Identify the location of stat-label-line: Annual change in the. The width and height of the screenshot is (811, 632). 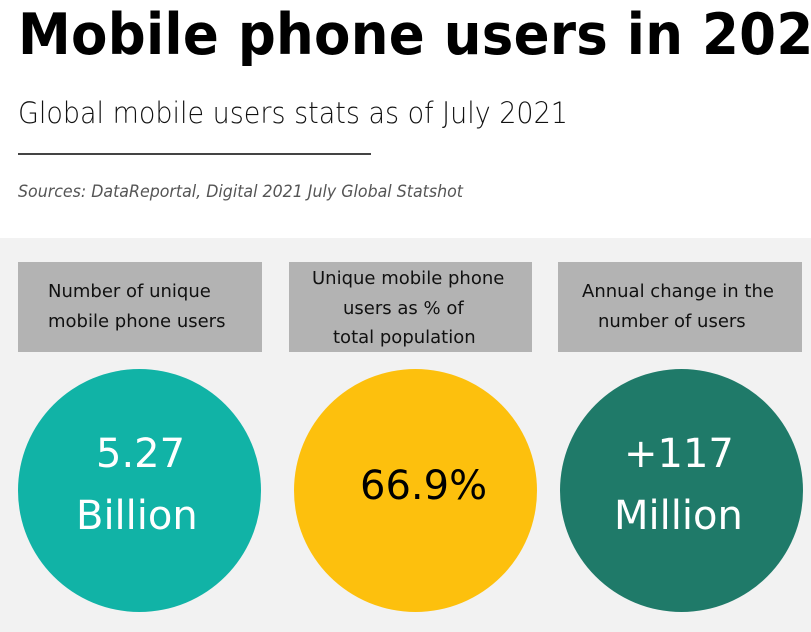
(678, 291).